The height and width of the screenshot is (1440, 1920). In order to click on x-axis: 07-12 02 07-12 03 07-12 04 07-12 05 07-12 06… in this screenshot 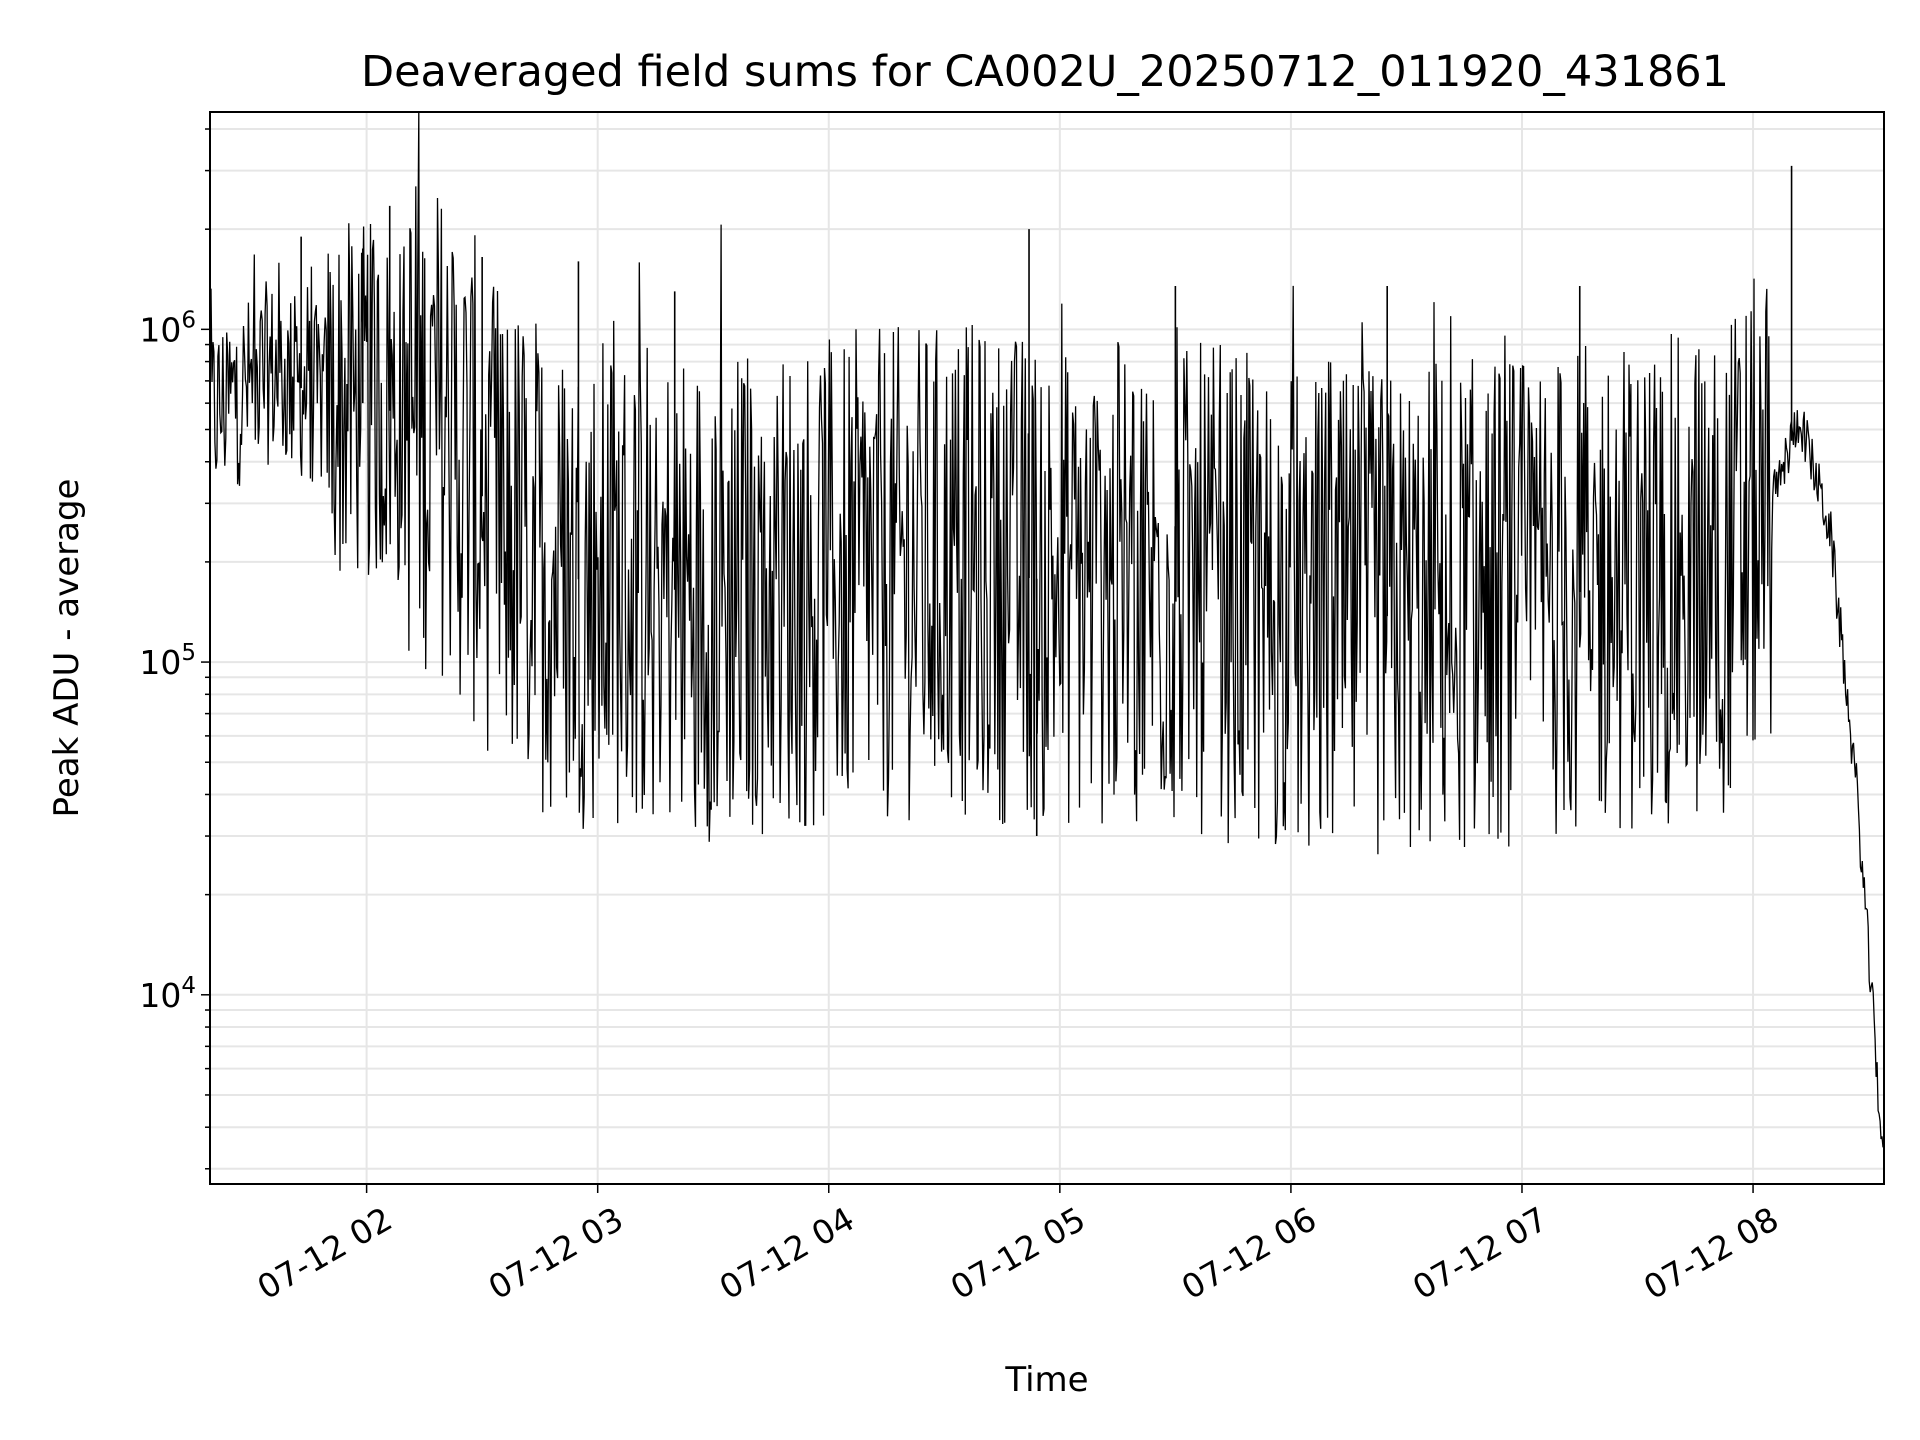, I will do `click(1018, 1245)`.